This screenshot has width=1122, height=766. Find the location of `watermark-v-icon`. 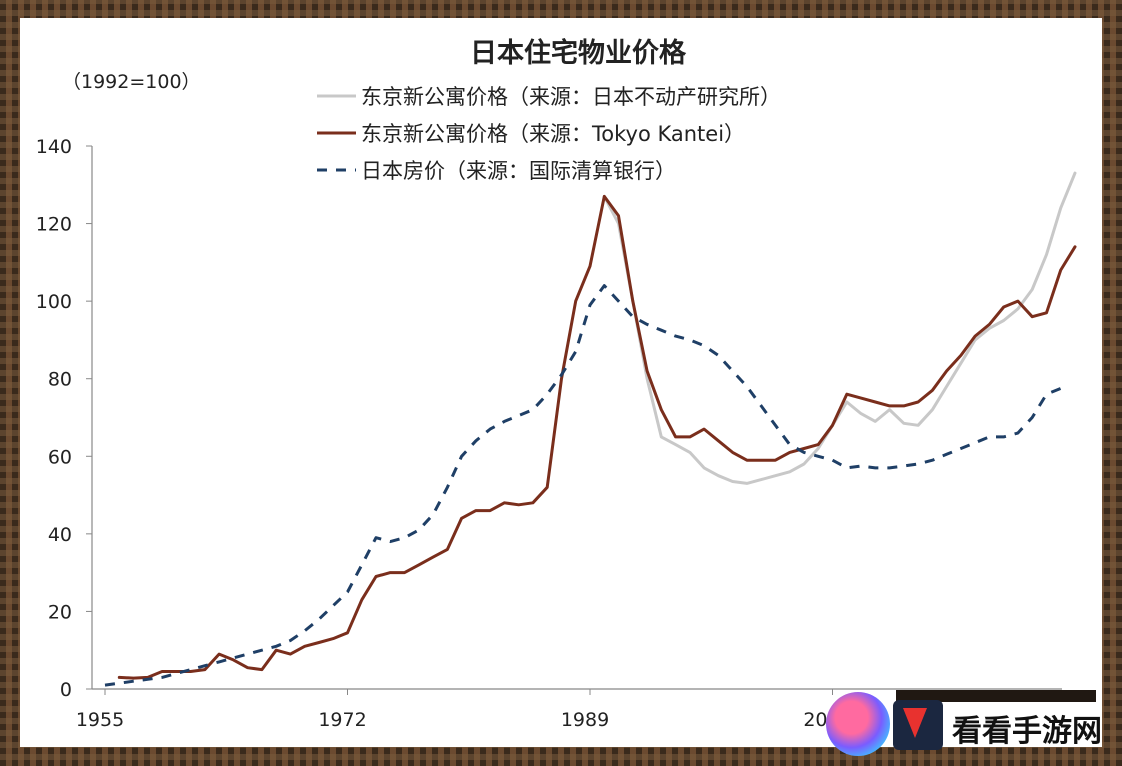

watermark-v-icon is located at coordinates (915, 723).